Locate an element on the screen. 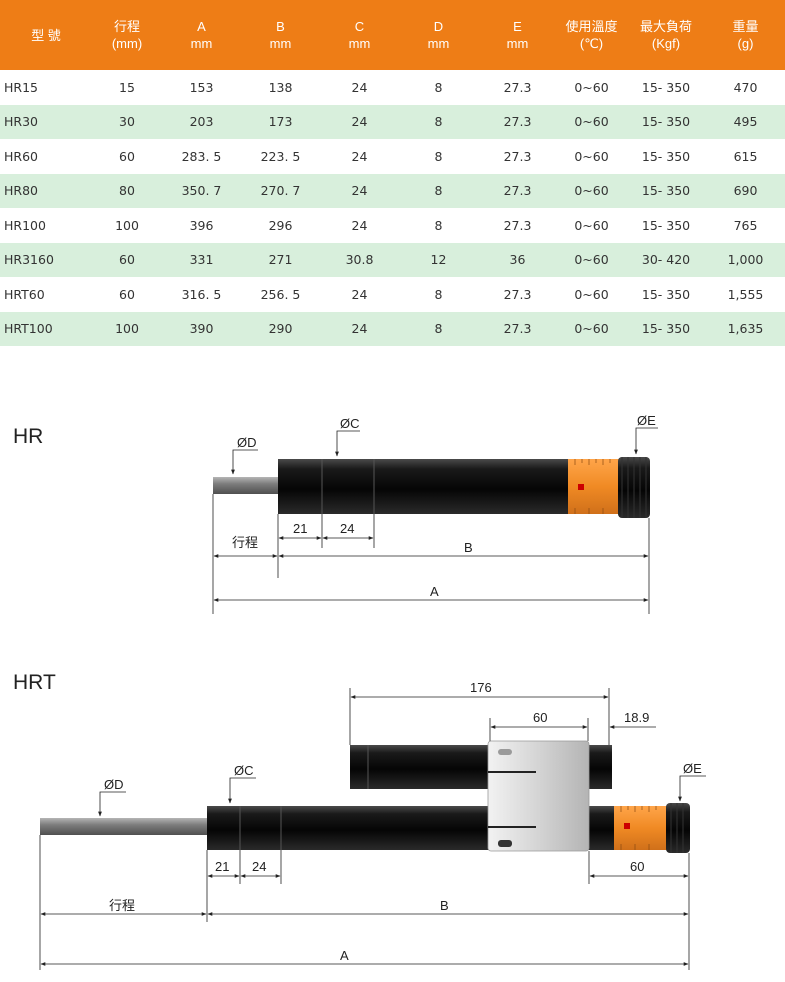 This screenshot has height=982, width=785. hr-dimensions is located at coordinates (435, 520).